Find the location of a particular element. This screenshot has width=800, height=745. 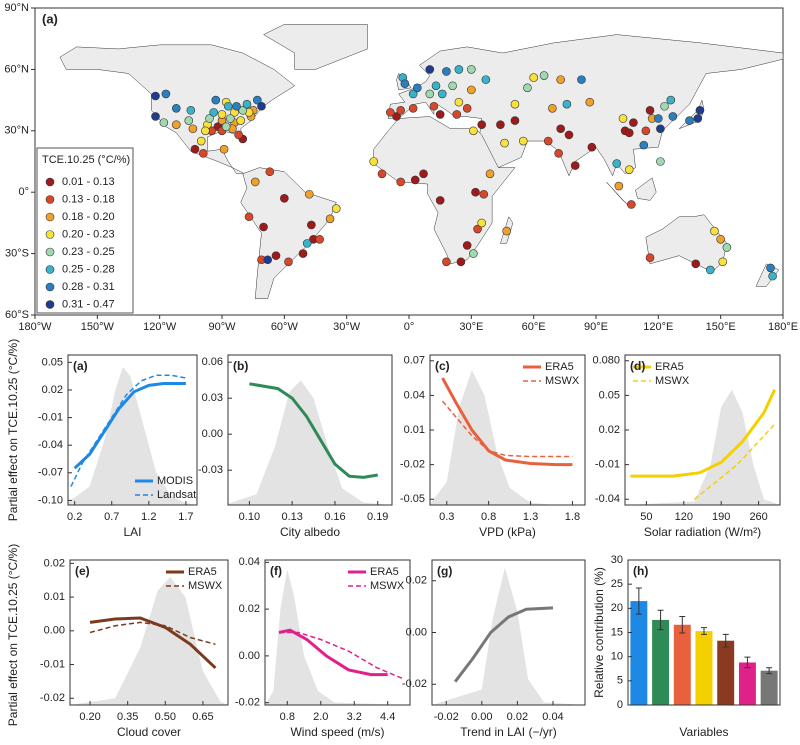

x-tick-label: 0.19 is located at coordinates (377, 517).